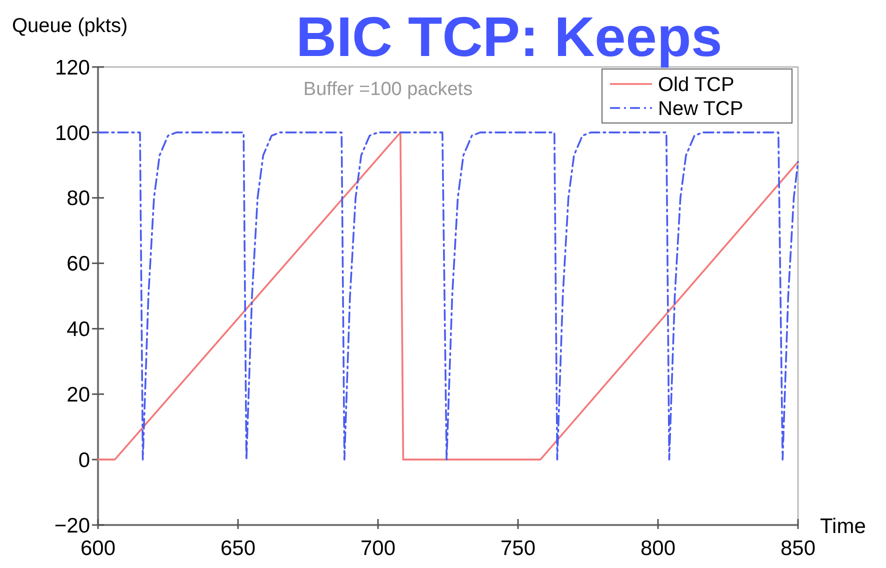 This screenshot has width=886, height=568. Describe the element at coordinates (378, 548) in the screenshot. I see `x-tick-label: 700` at that location.